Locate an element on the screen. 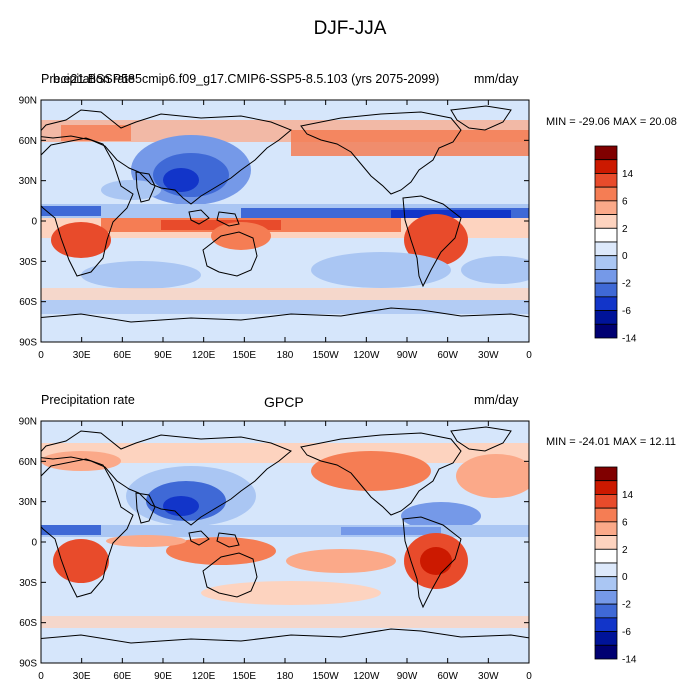 The width and height of the screenshot is (700, 700). panel1-lon-label: 150W is located at coordinates (326, 355).